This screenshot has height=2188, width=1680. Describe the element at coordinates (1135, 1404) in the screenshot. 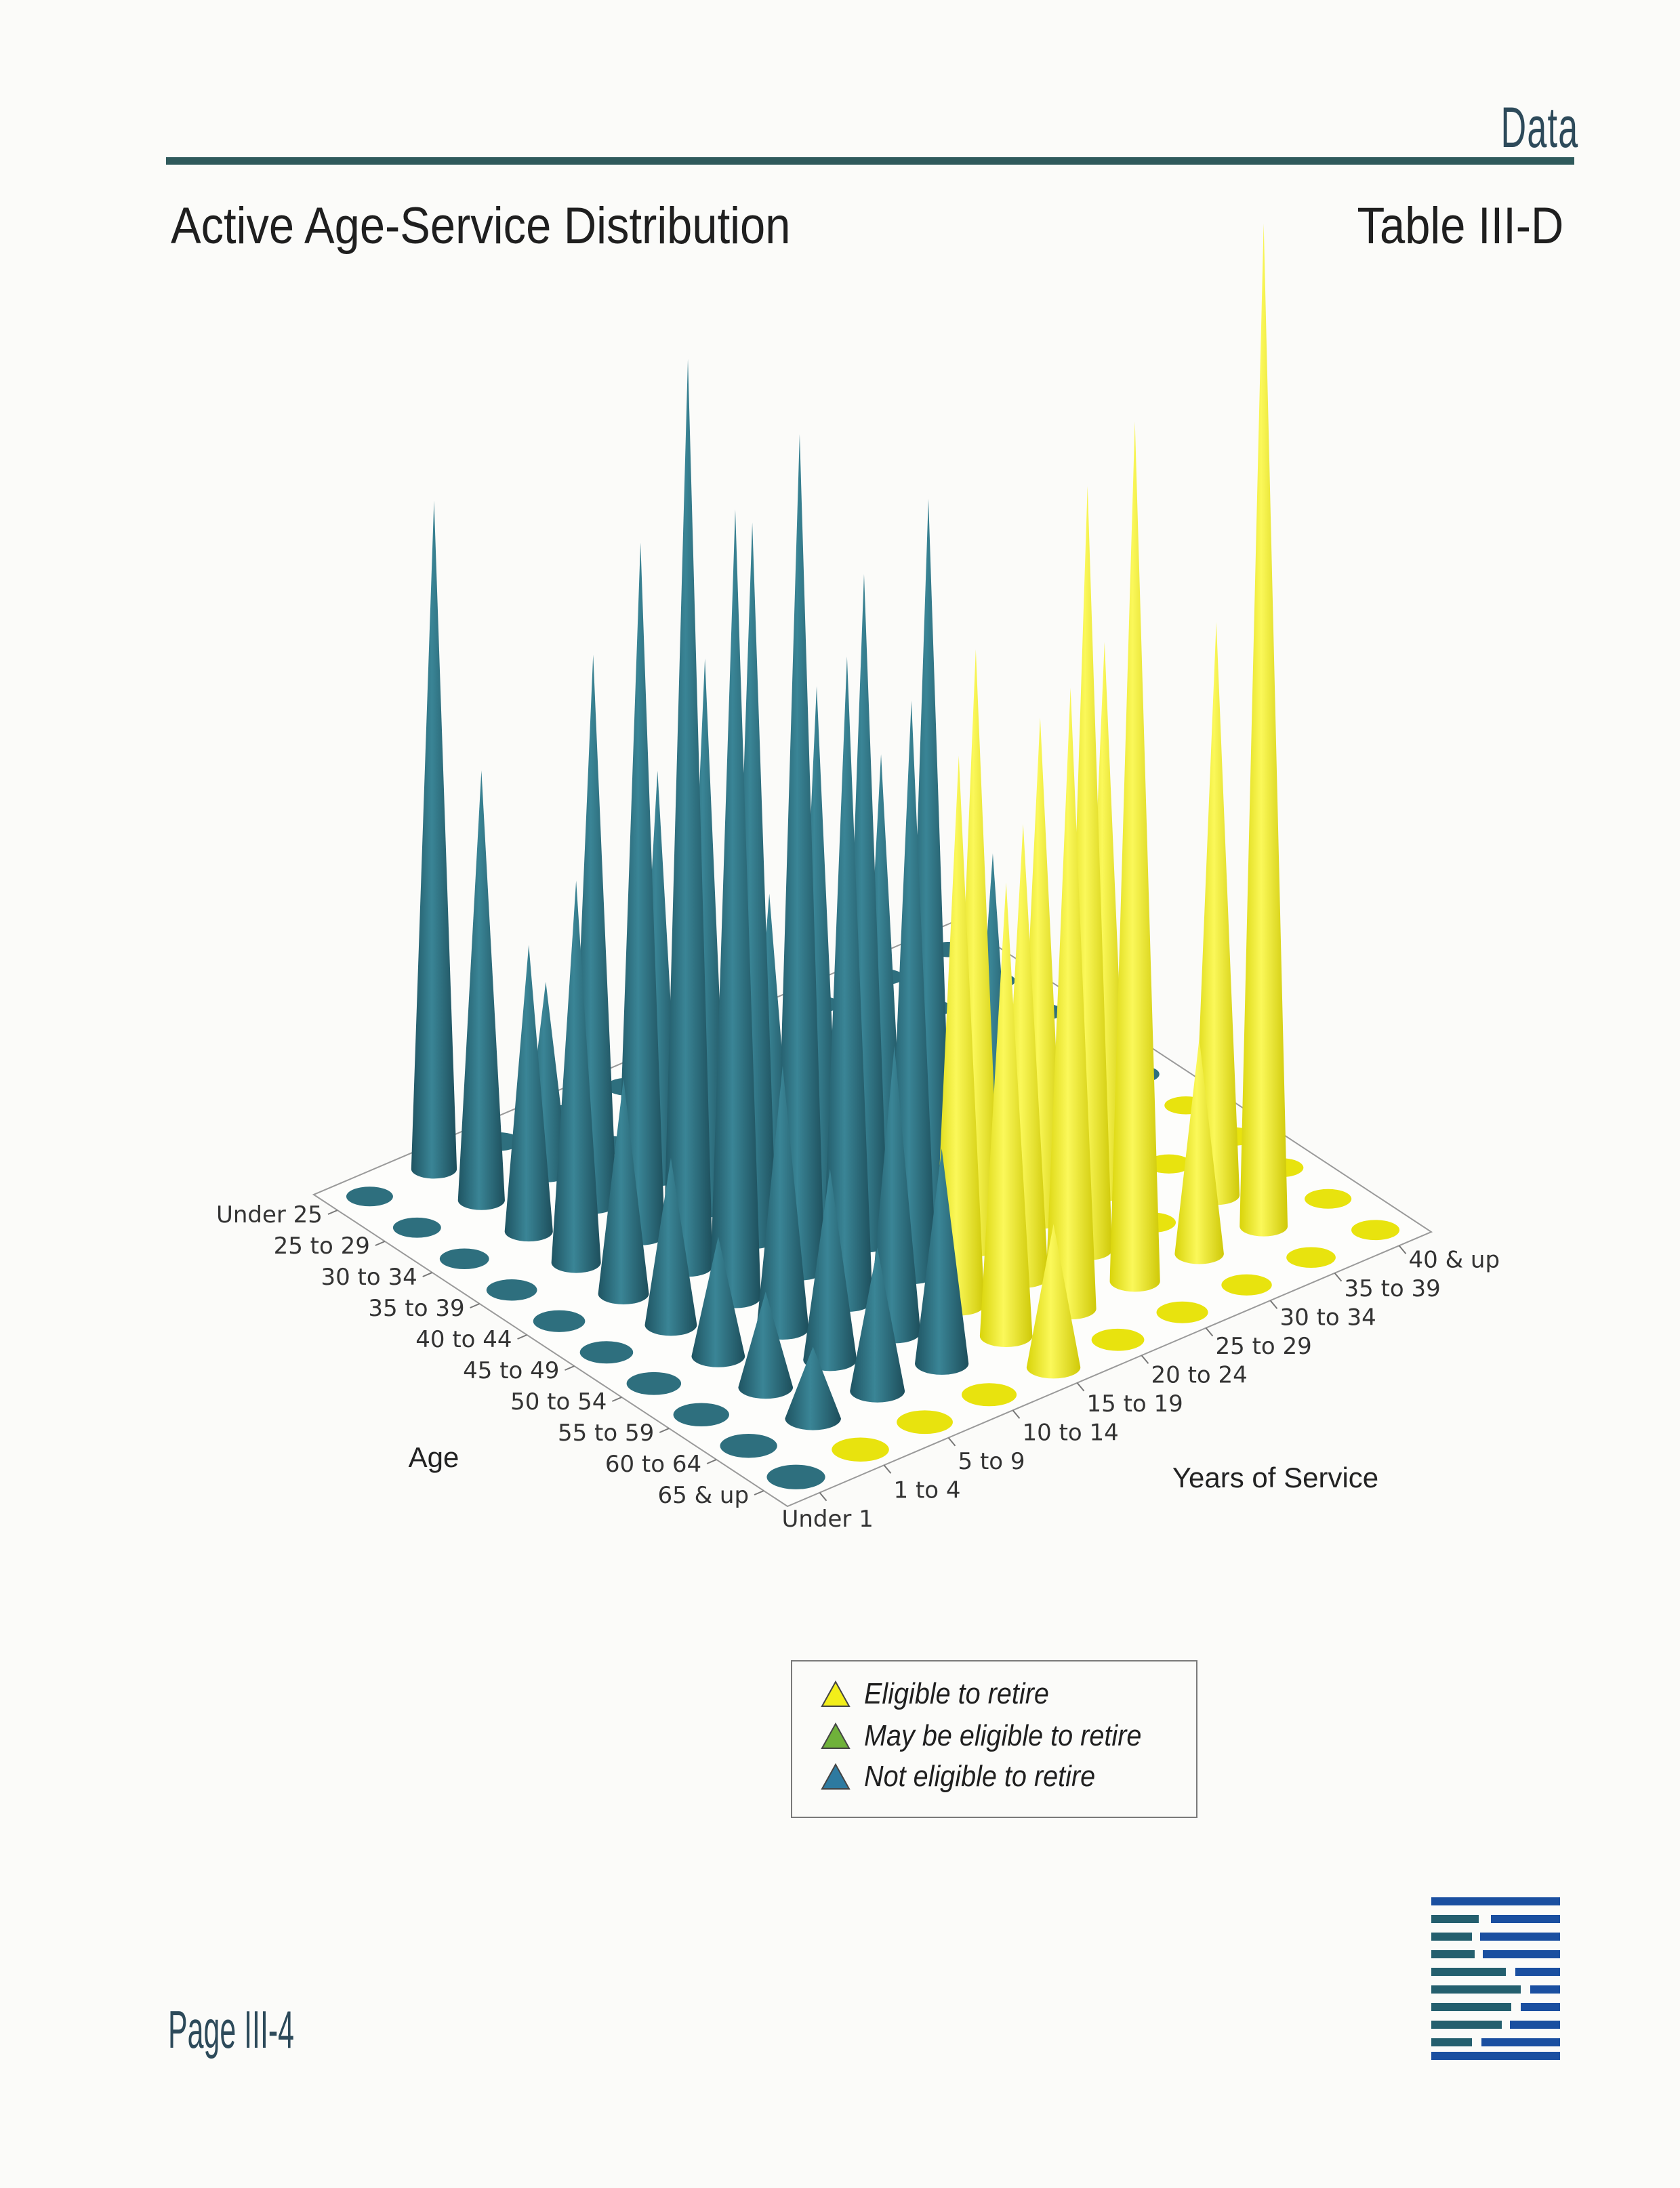

I see `service-tick-label: 15 to 19` at that location.